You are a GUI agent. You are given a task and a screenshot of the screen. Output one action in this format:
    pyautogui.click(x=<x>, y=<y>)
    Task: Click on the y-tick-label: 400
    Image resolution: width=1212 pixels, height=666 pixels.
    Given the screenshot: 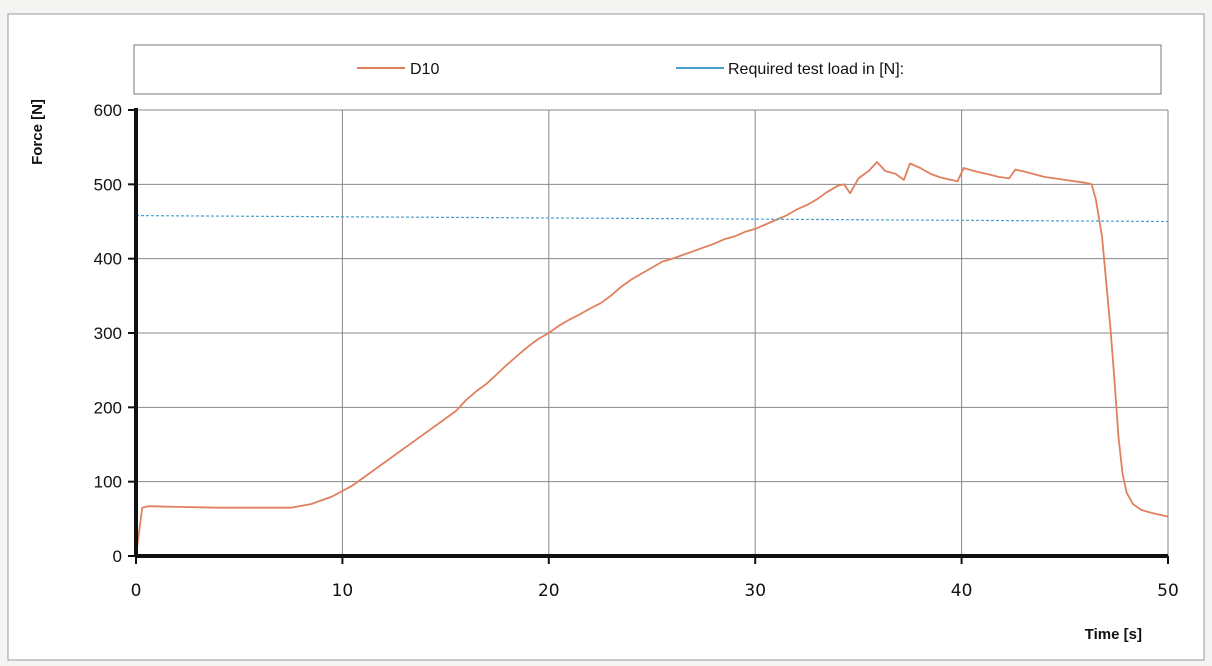 What is the action you would take?
    pyautogui.click(x=108, y=259)
    